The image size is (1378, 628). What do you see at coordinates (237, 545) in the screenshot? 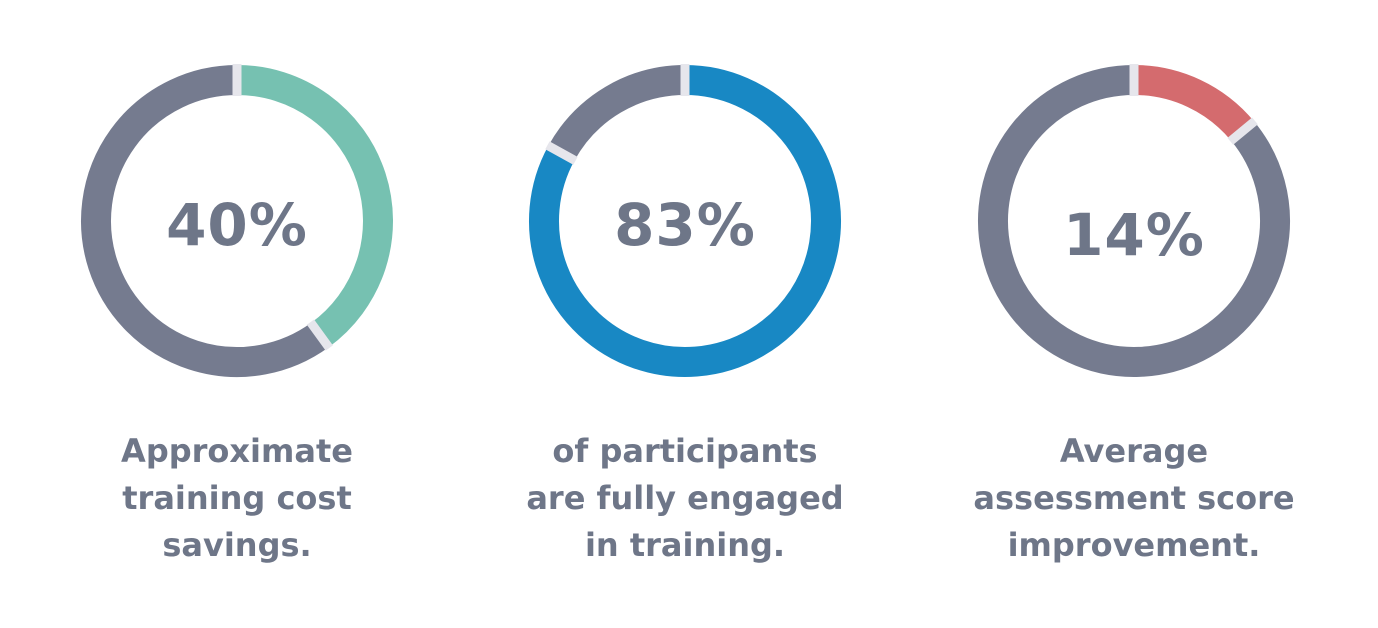
I see `caption-line: savings.` at bounding box center [237, 545].